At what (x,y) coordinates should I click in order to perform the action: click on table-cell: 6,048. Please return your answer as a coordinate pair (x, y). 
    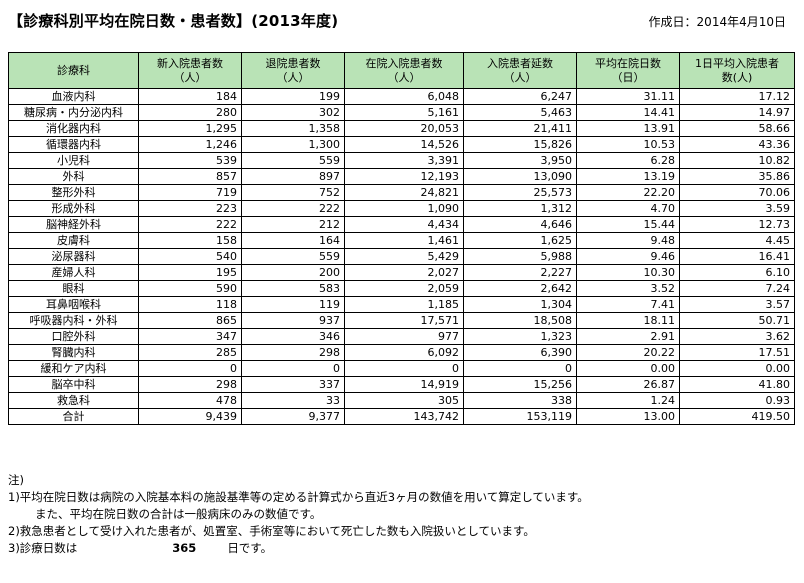
    Looking at the image, I should click on (404, 96).